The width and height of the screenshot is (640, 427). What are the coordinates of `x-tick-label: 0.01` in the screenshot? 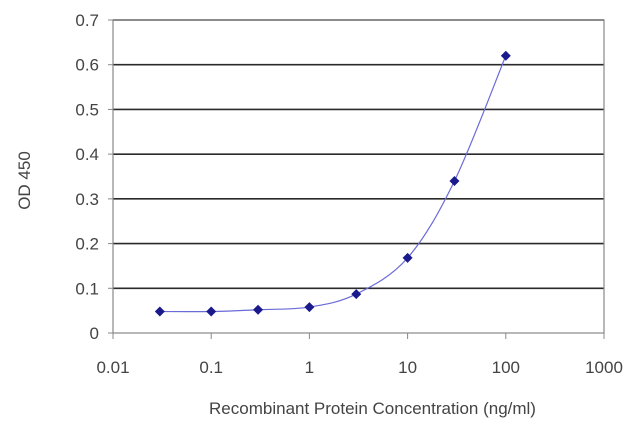 It's located at (112, 367).